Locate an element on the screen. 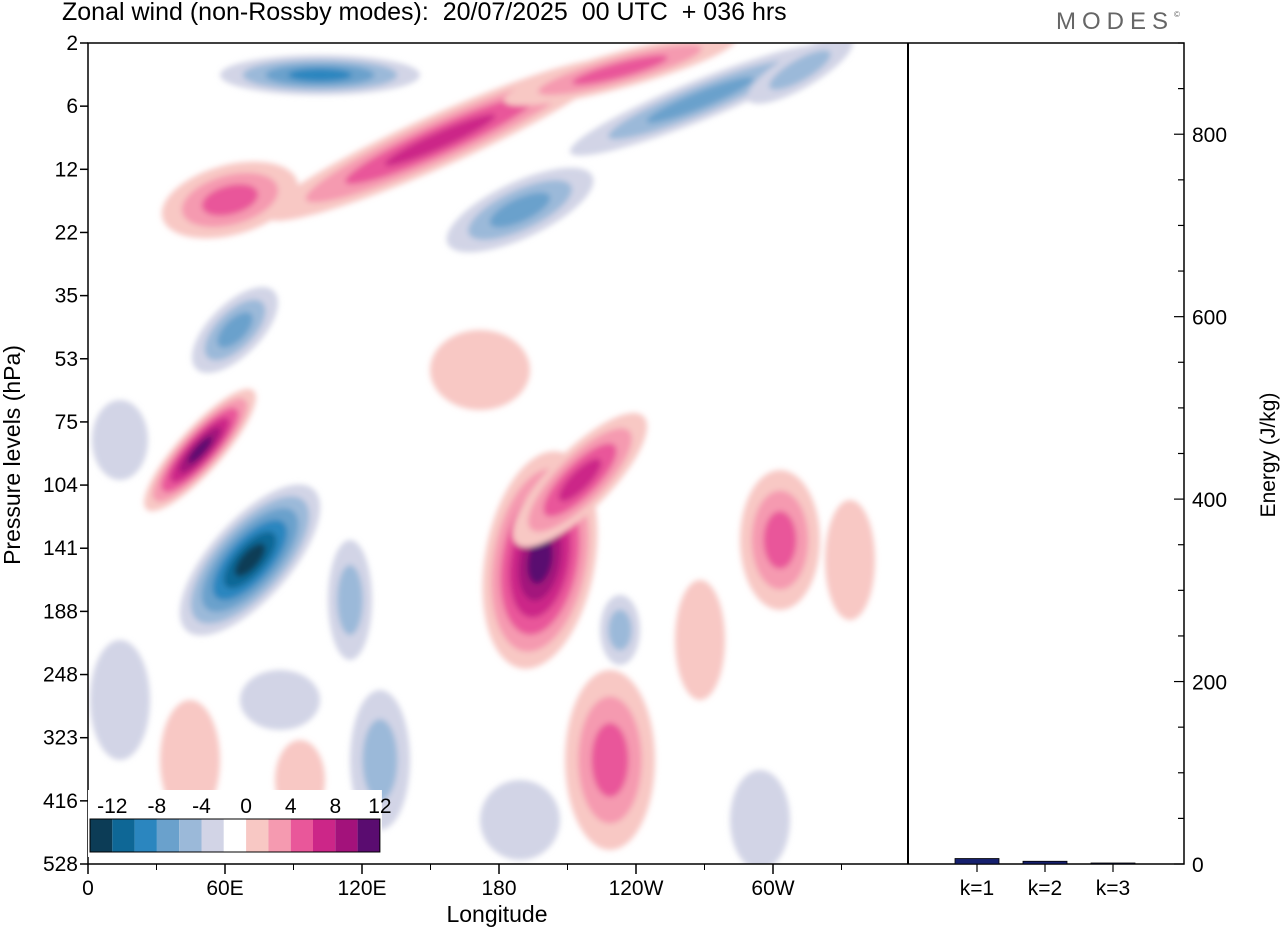 The width and height of the screenshot is (1280, 930). y-tick-label: 248 is located at coordinates (60, 675).